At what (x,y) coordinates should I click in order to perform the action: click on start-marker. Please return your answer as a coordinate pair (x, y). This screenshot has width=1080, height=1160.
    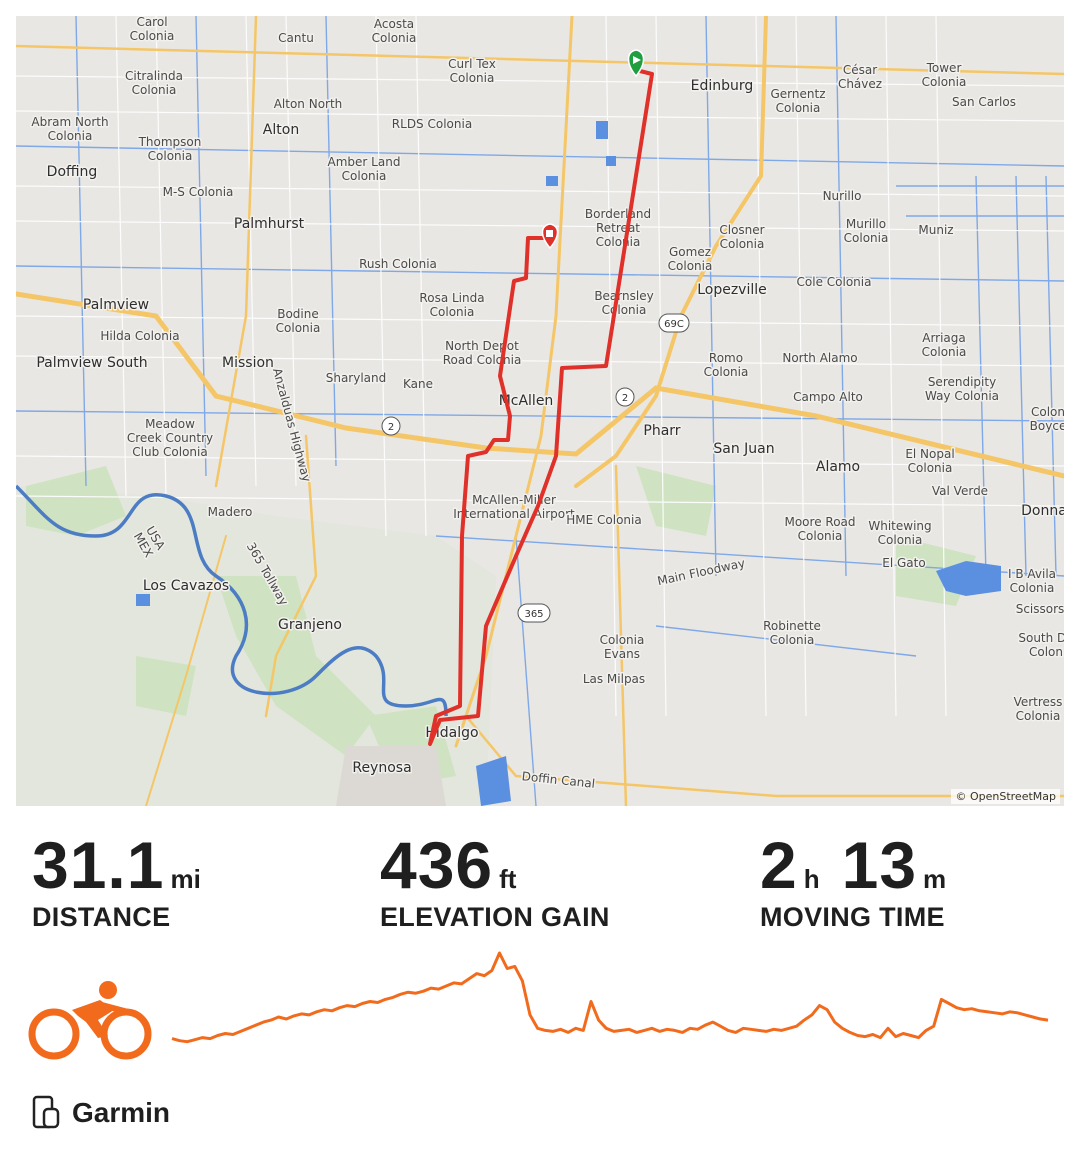
    Looking at the image, I should click on (636, 63).